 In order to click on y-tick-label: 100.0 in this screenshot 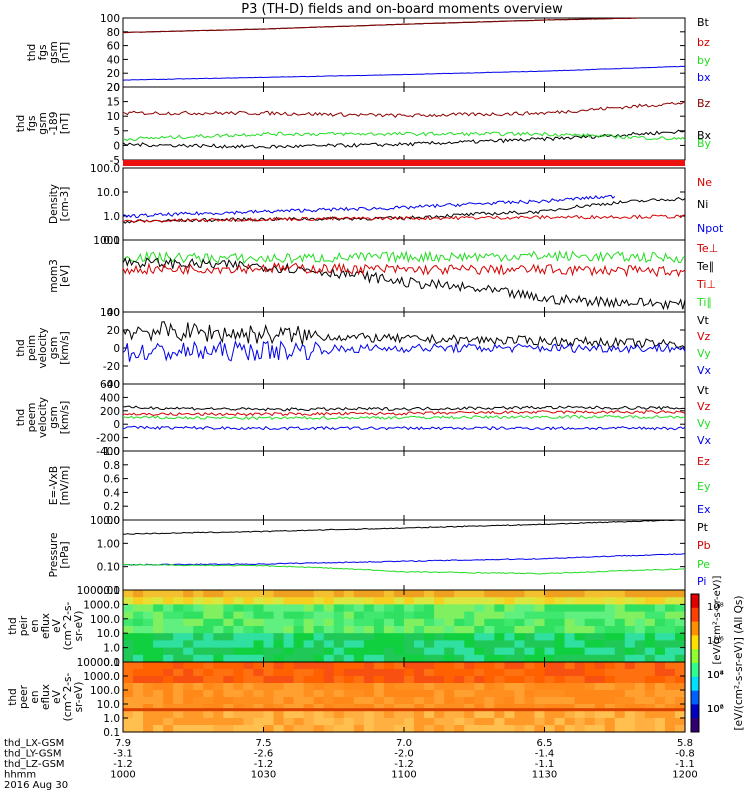, I will do `click(105, 691)`.